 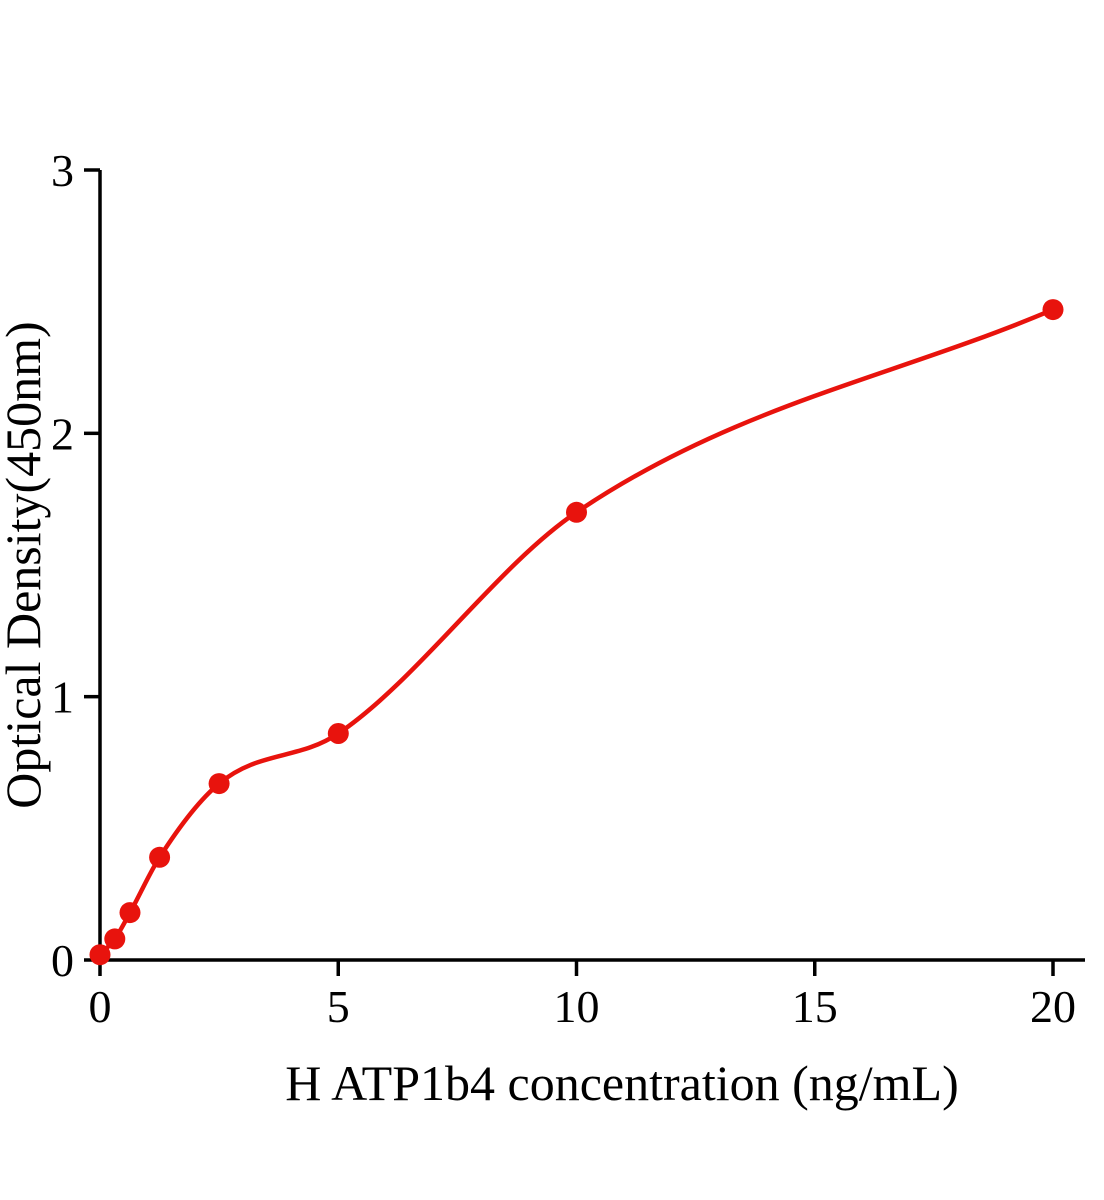 I want to click on x-tick-label: 0, so click(x=100, y=1006).